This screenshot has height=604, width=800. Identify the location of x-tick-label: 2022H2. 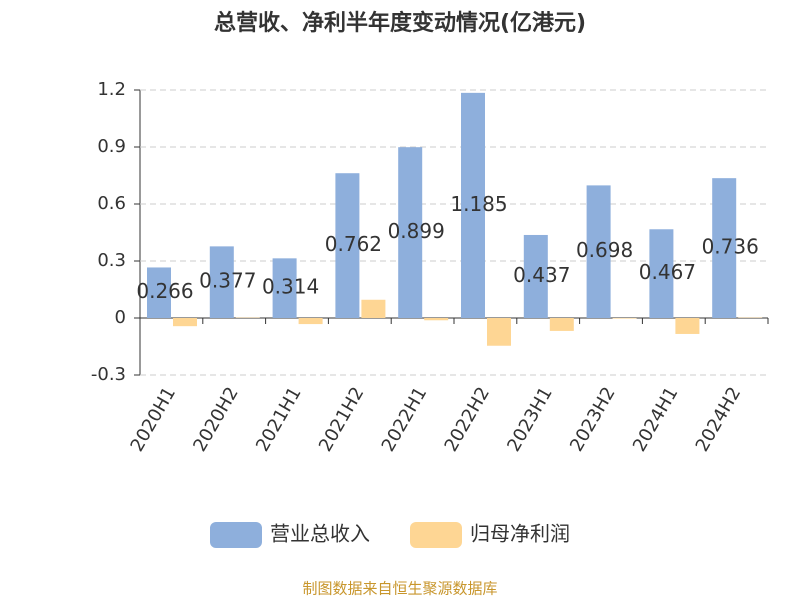
(467, 420).